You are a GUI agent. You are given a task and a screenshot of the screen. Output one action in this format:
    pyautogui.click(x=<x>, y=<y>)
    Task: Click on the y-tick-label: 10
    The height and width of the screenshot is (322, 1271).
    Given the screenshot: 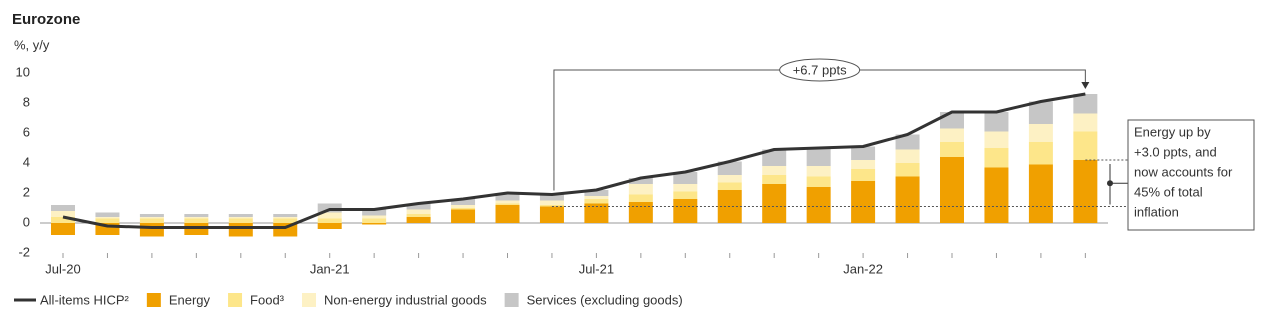 What is the action you would take?
    pyautogui.click(x=23, y=71)
    